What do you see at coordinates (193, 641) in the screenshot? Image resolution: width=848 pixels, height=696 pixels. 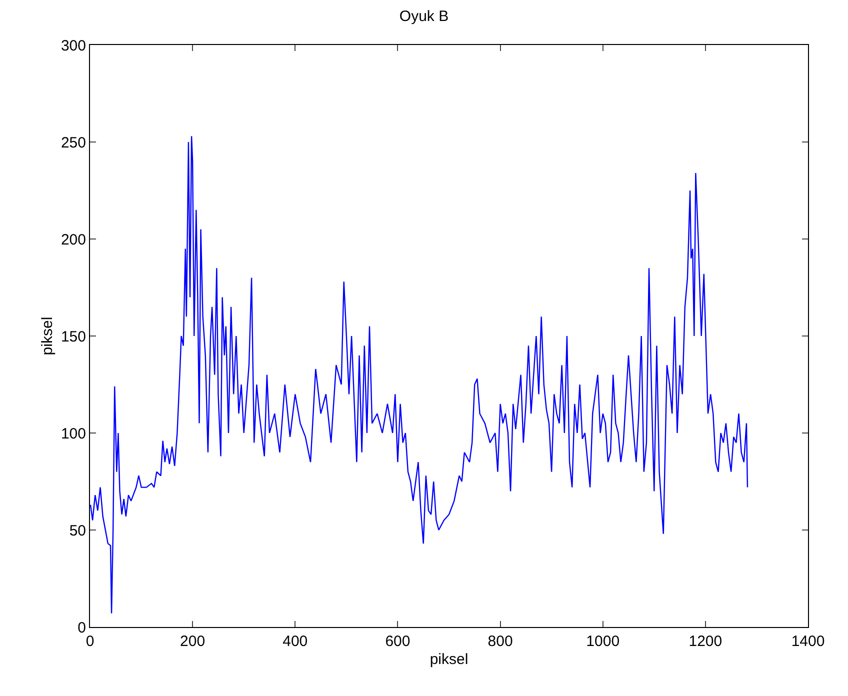 I see `x-tick-label: 200` at bounding box center [193, 641].